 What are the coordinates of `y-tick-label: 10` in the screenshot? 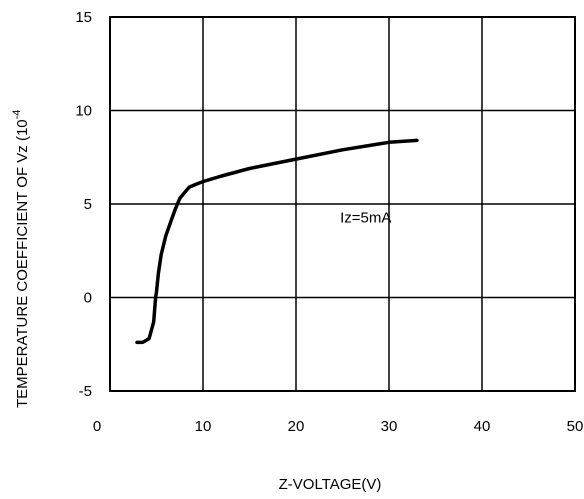 It's located at (83, 111).